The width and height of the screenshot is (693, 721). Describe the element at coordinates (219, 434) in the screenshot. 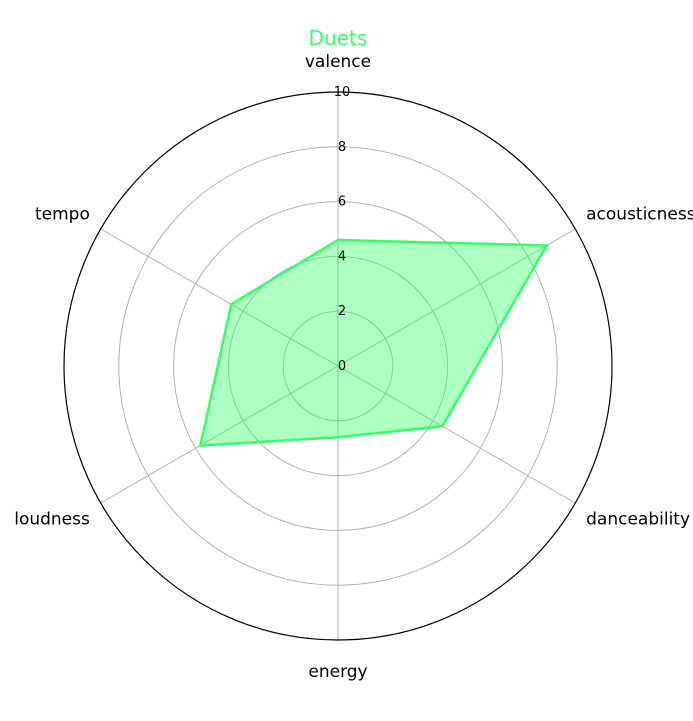

I see `spoke-loudness` at that location.